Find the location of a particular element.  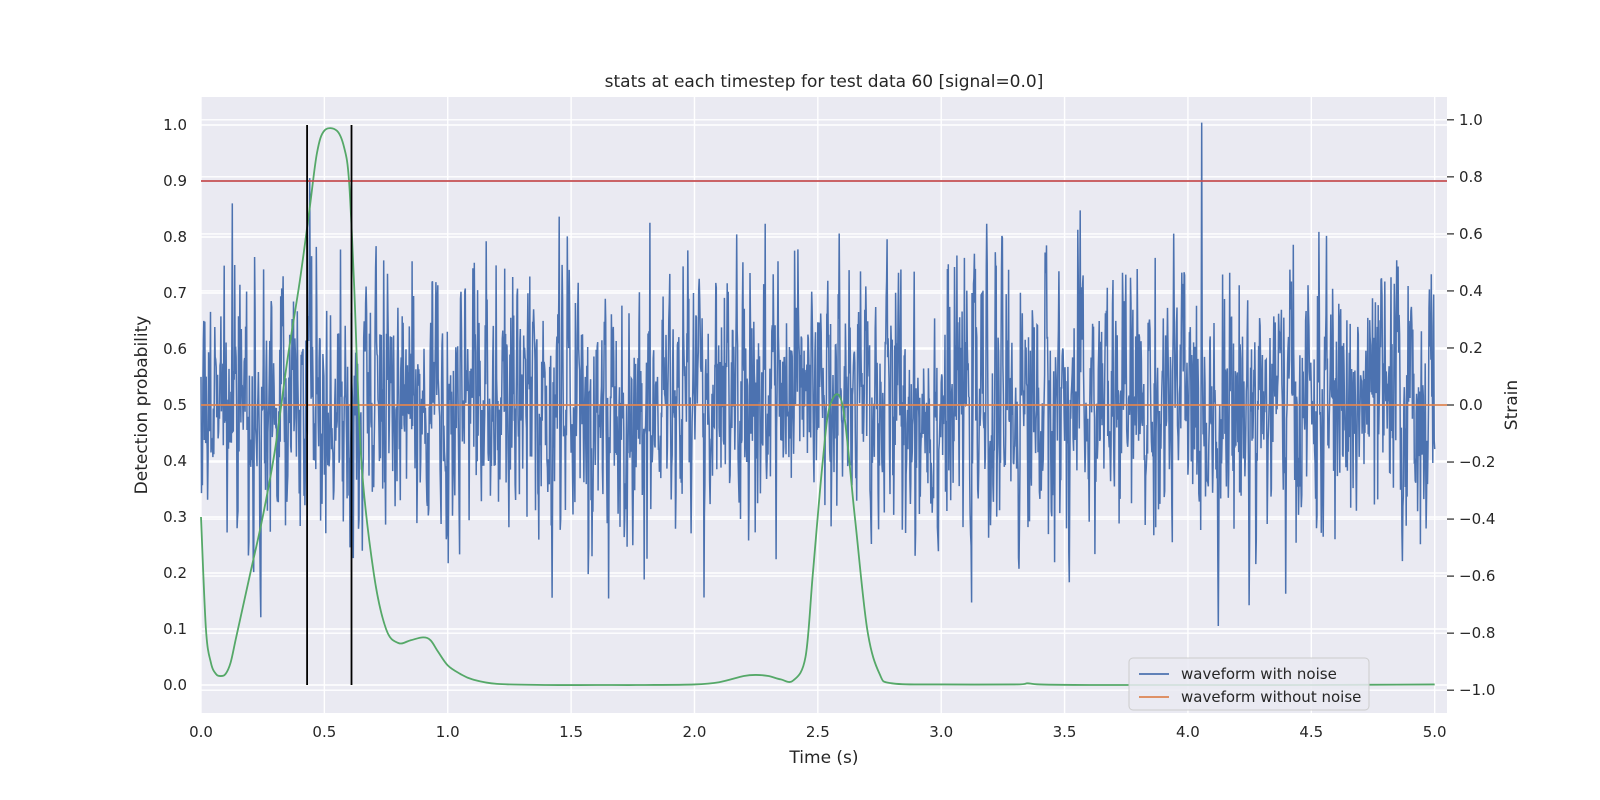

x-tick-label: 2.0 is located at coordinates (695, 732).